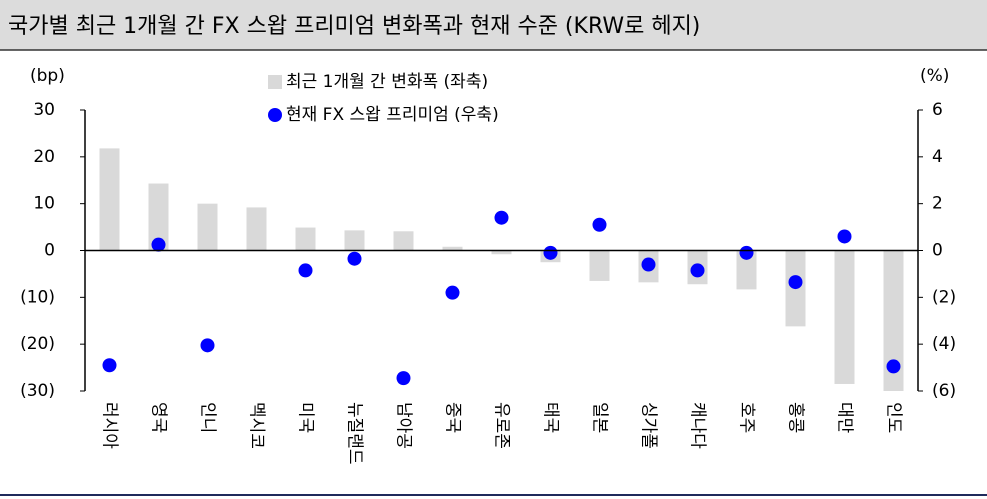  Describe the element at coordinates (944, 297) in the screenshot. I see `y2-tick-label: (2)` at that location.